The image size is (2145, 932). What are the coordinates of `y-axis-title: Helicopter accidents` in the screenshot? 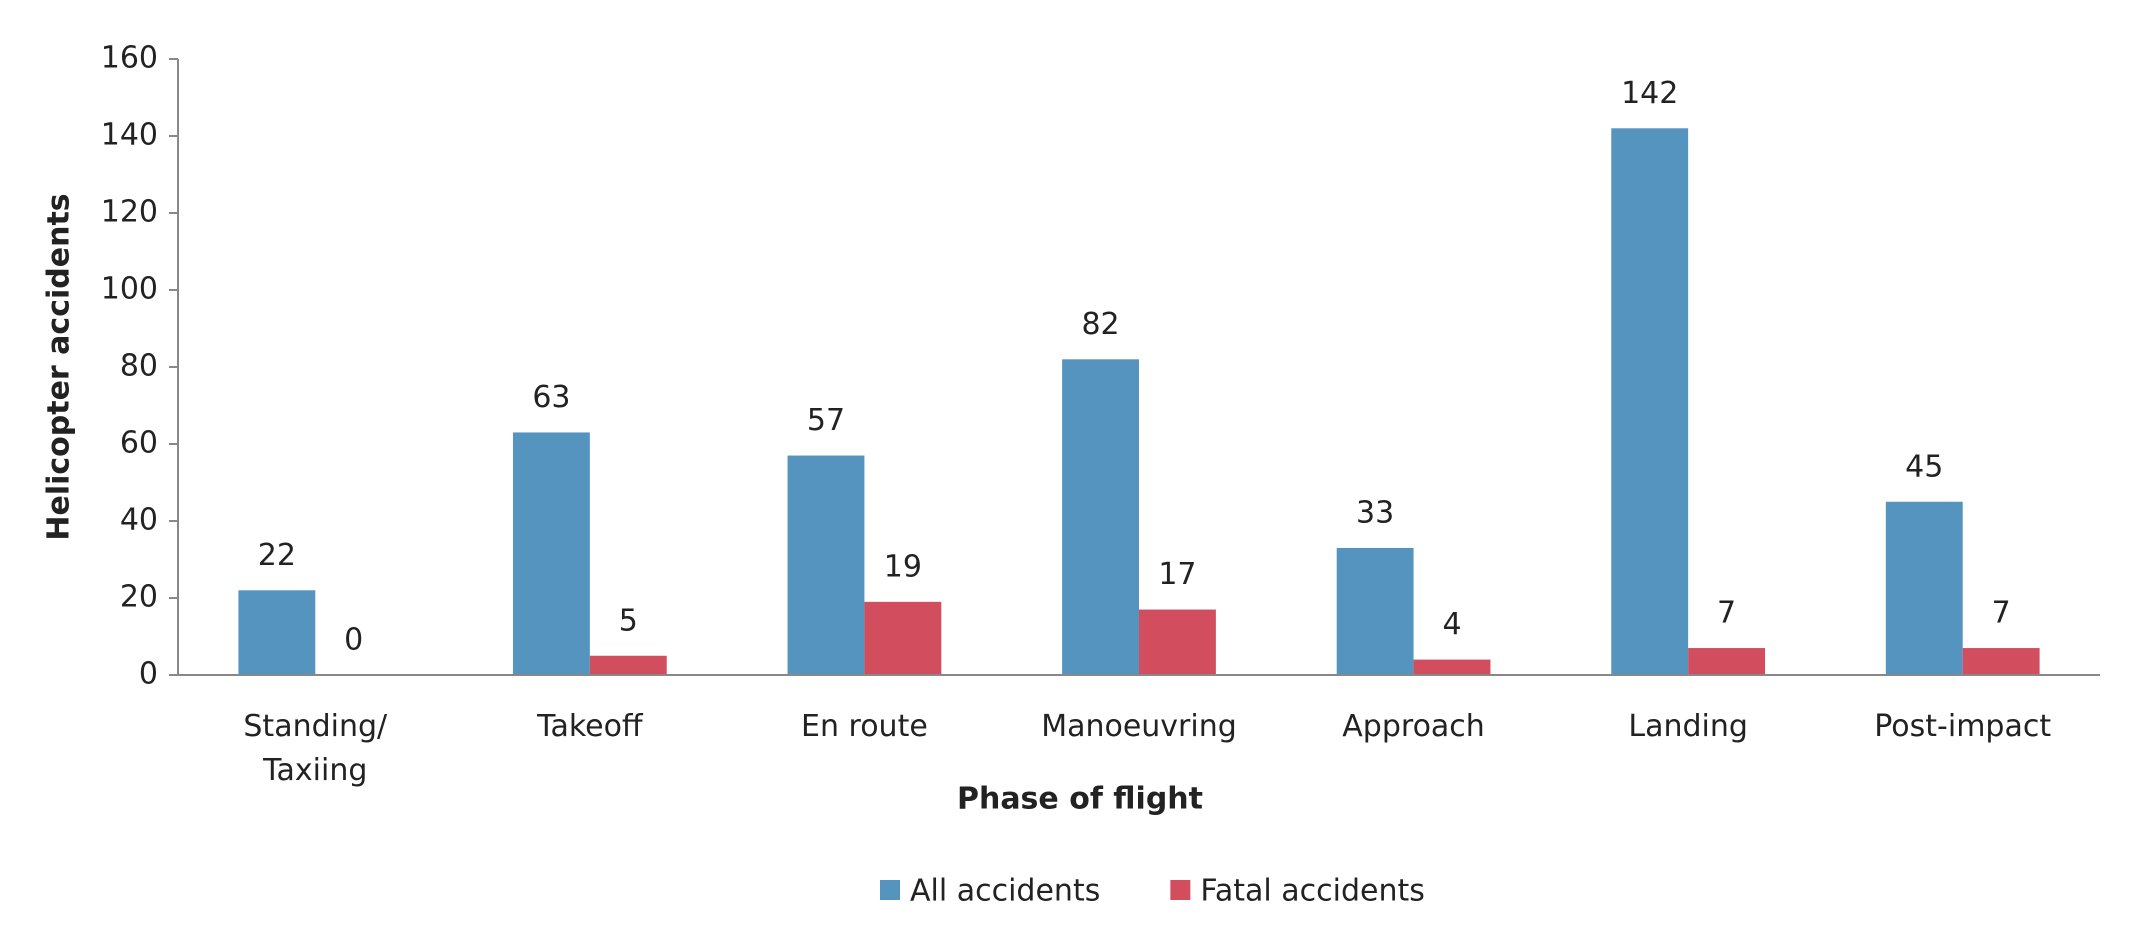 It's located at (59, 366).